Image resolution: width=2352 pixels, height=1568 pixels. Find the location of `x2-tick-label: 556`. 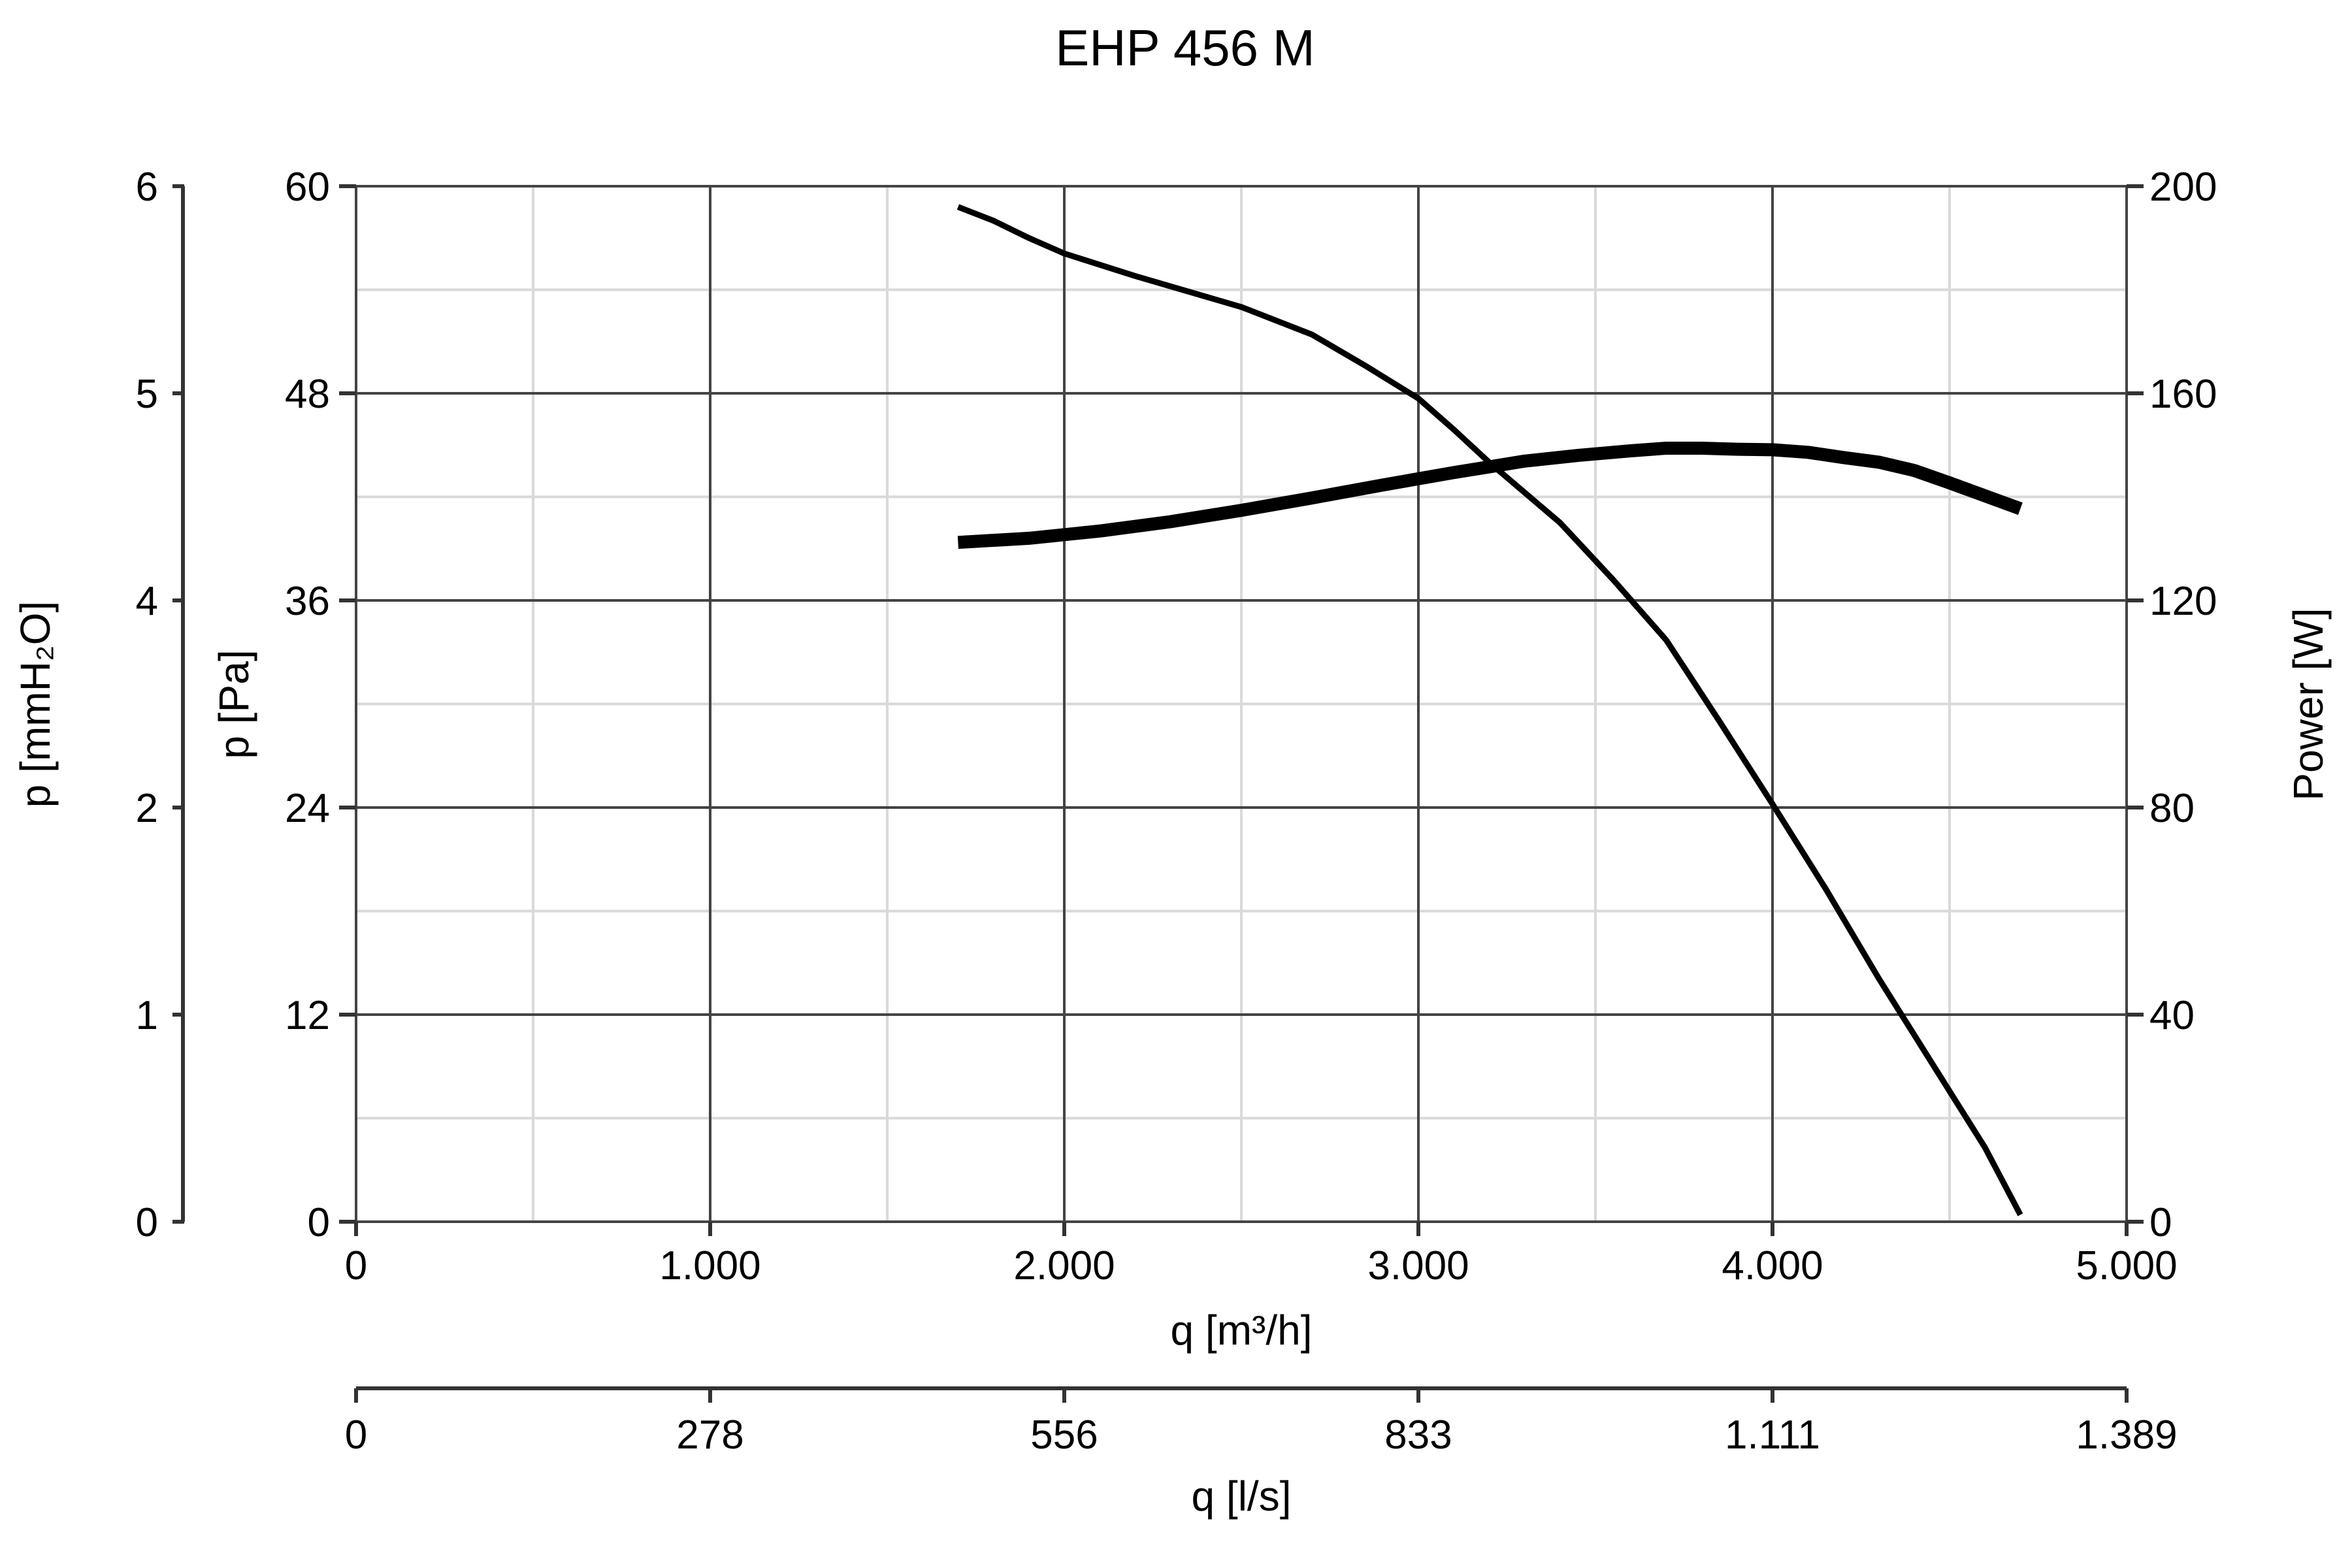

x2-tick-label: 556 is located at coordinates (1064, 1435).